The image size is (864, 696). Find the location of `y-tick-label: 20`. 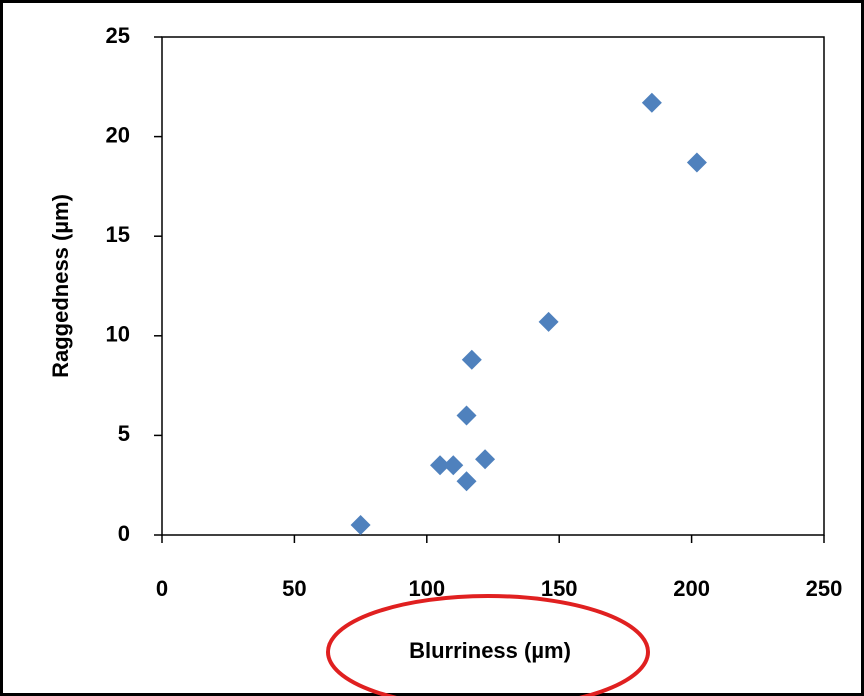

y-tick-label: 20 is located at coordinates (118, 134).